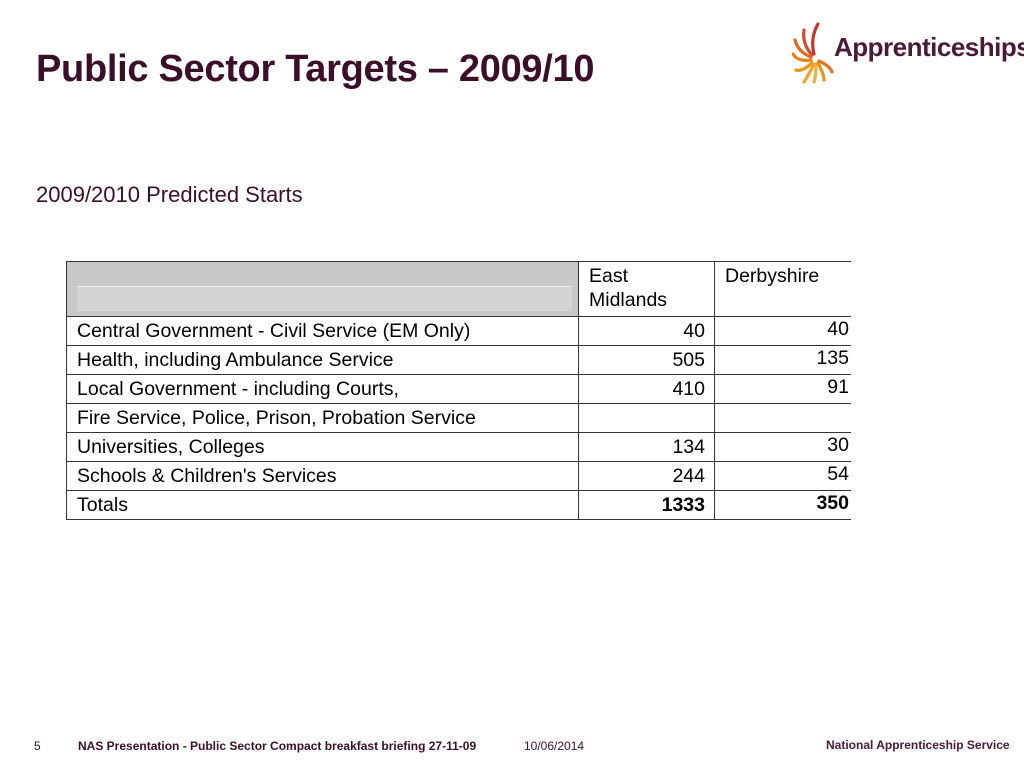 This screenshot has width=1024, height=768. Describe the element at coordinates (646, 289) in the screenshot. I see `header-east-midlands: East Midlands` at that location.